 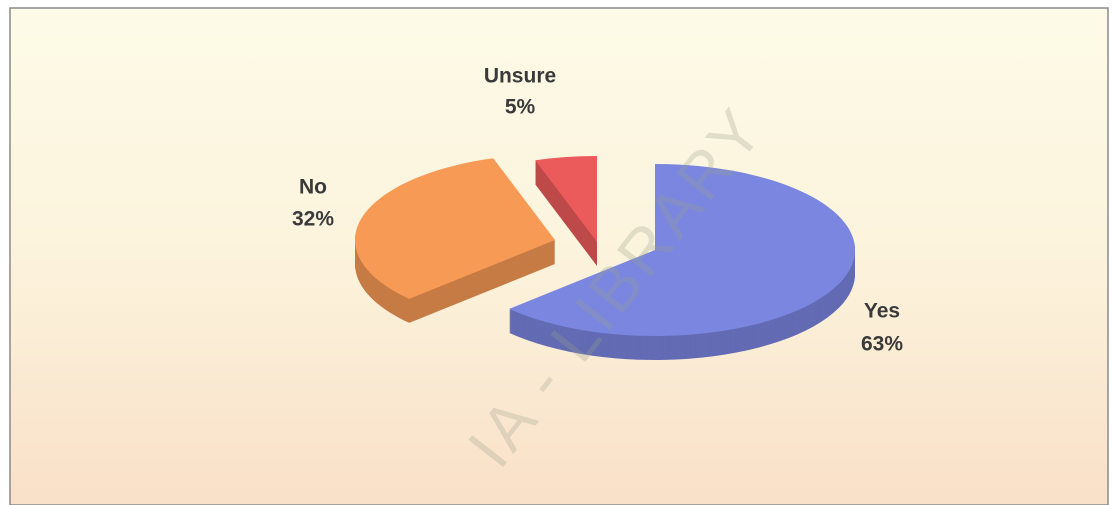 I want to click on slice-value-label: 5%, so click(x=520, y=107).